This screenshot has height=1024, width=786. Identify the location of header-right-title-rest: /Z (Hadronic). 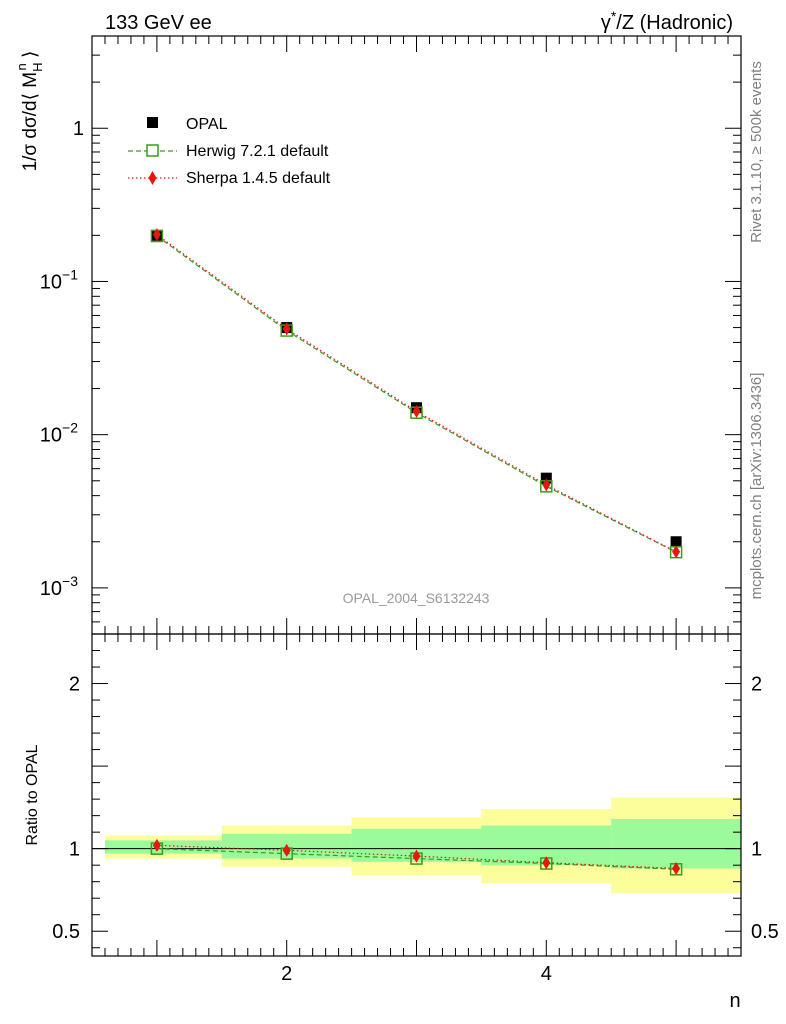
(674, 23).